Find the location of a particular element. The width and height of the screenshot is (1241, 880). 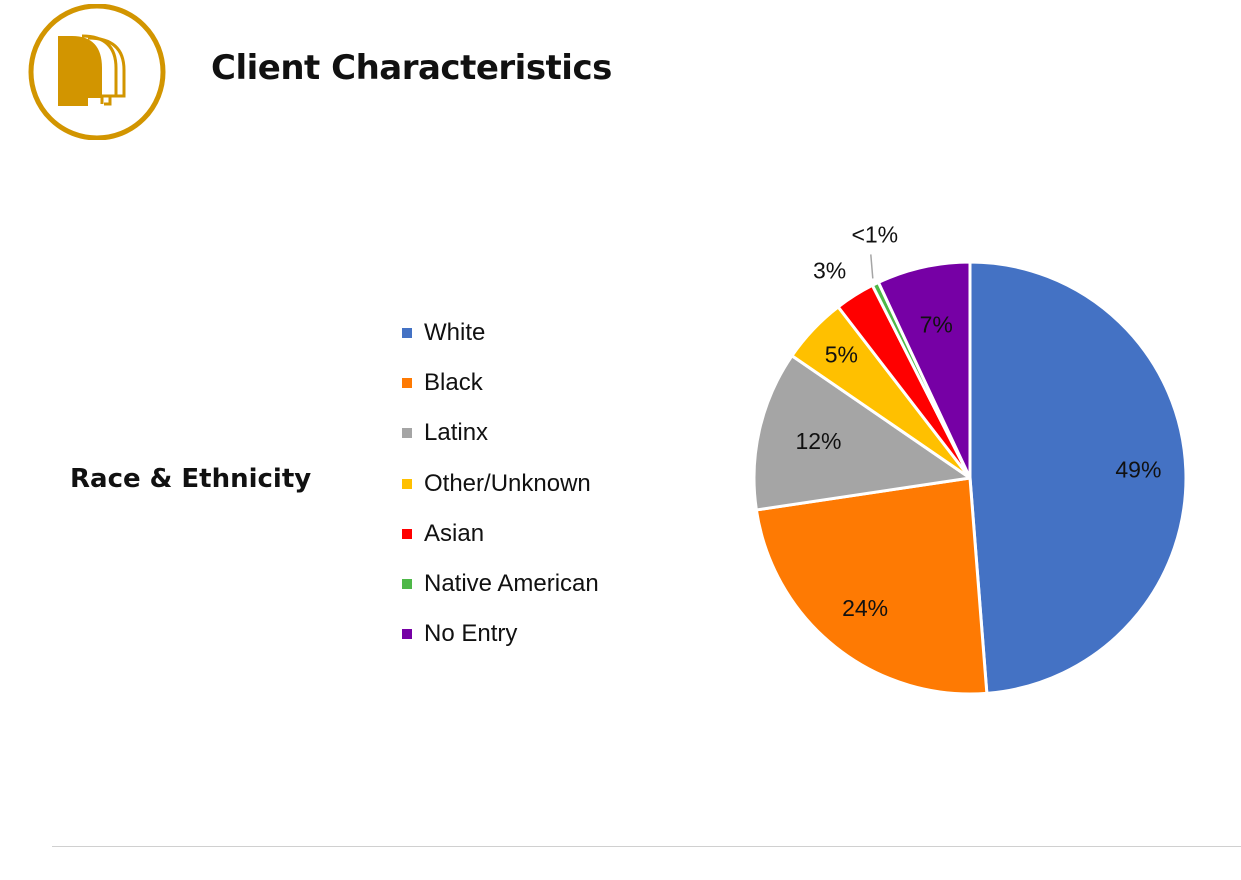

footer-divider is located at coordinates (646, 846).